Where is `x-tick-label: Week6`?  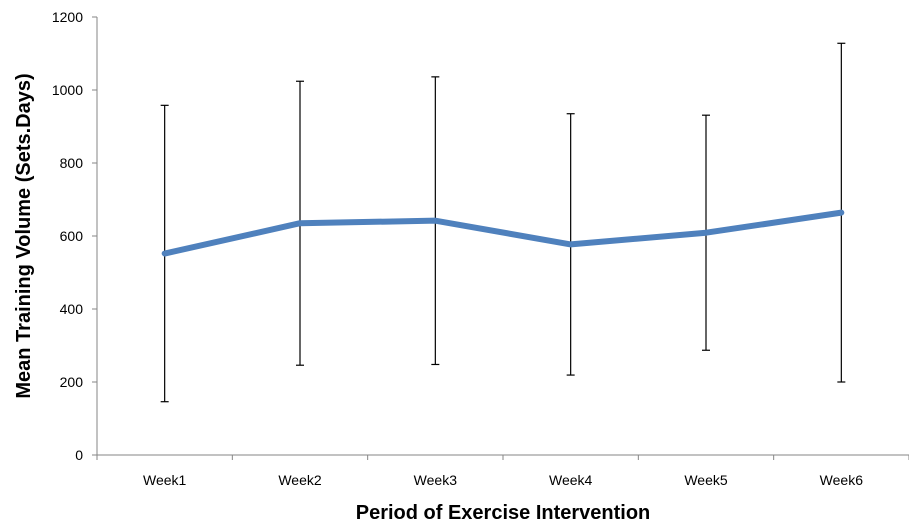
x-tick-label: Week6 is located at coordinates (842, 480).